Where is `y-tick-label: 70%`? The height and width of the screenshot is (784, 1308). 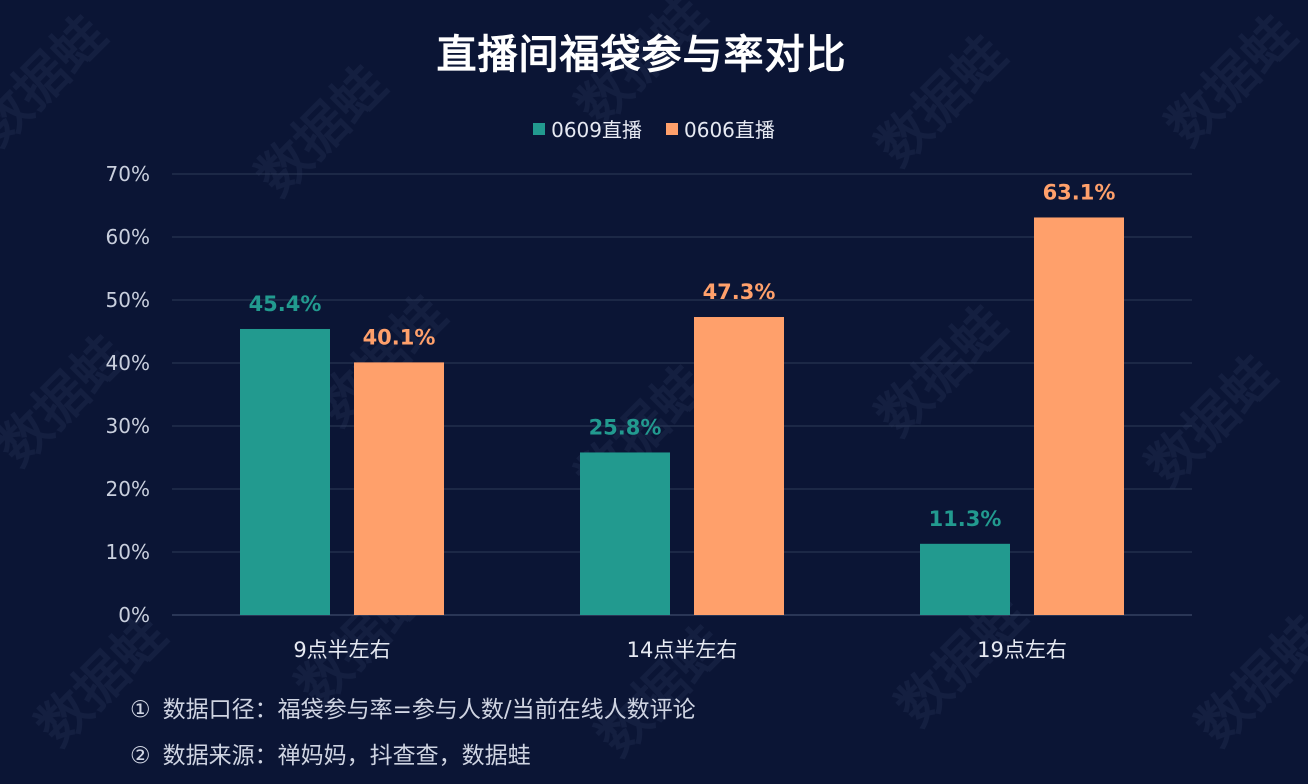 y-tick-label: 70% is located at coordinates (128, 174).